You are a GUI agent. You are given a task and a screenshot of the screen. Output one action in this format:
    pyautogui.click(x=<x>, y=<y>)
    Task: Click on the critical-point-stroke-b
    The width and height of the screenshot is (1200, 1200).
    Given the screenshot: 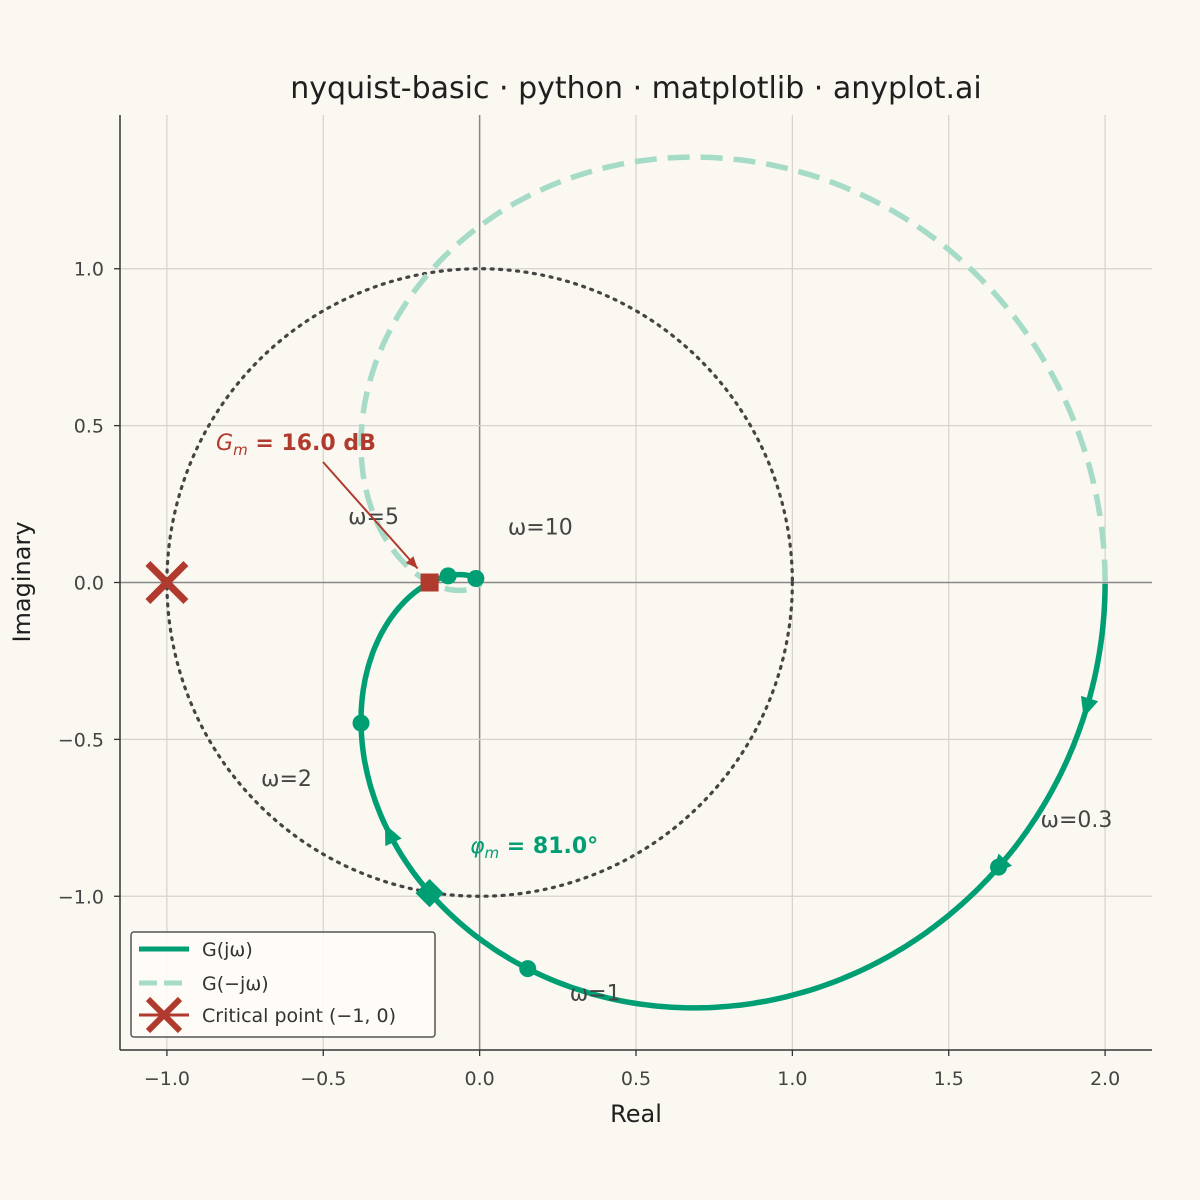 What is the action you would take?
    pyautogui.click(x=167, y=582)
    